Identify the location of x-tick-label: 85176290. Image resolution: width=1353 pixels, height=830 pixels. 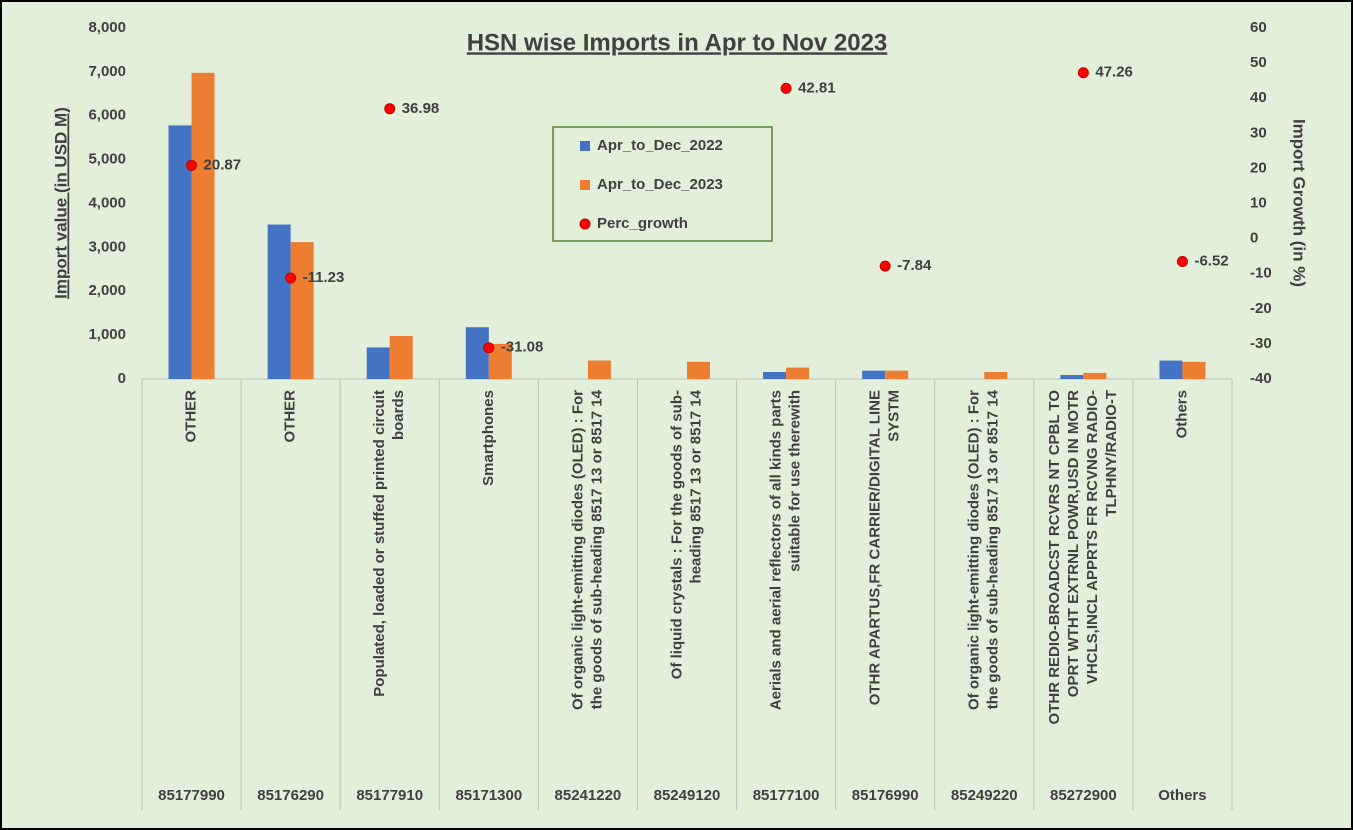
(290, 795).